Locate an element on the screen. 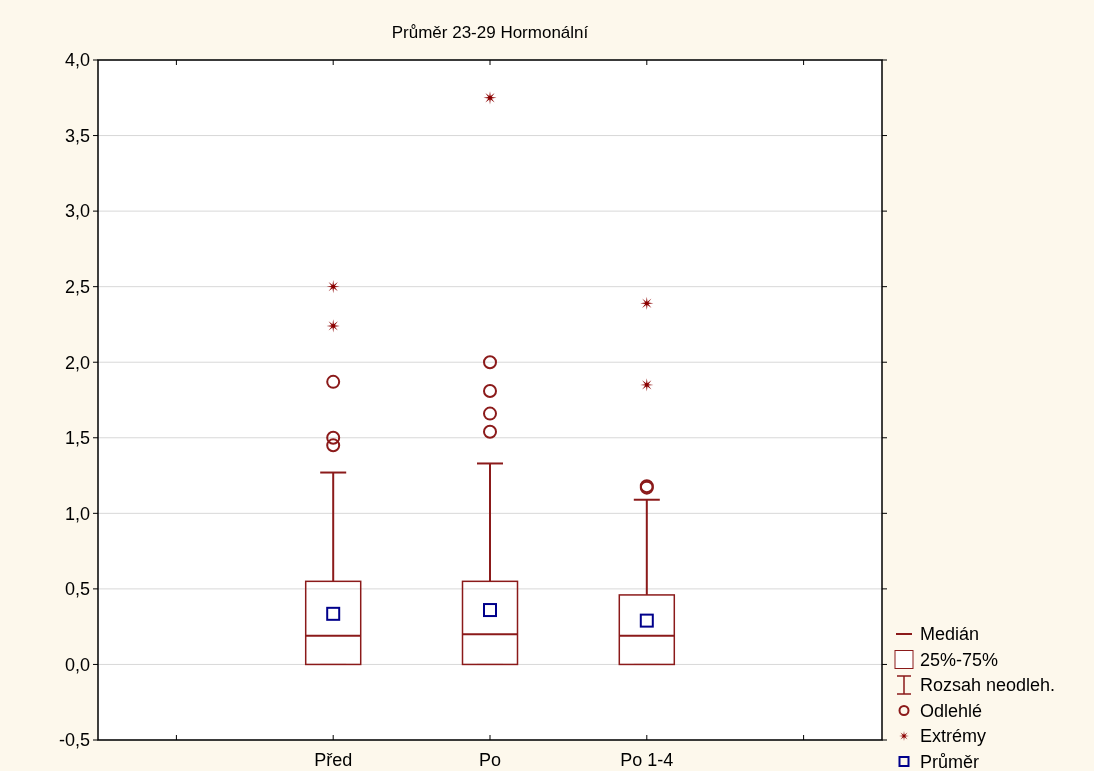 This screenshot has height=771, width=1094. y-tick-label: 0,5 is located at coordinates (77, 589).